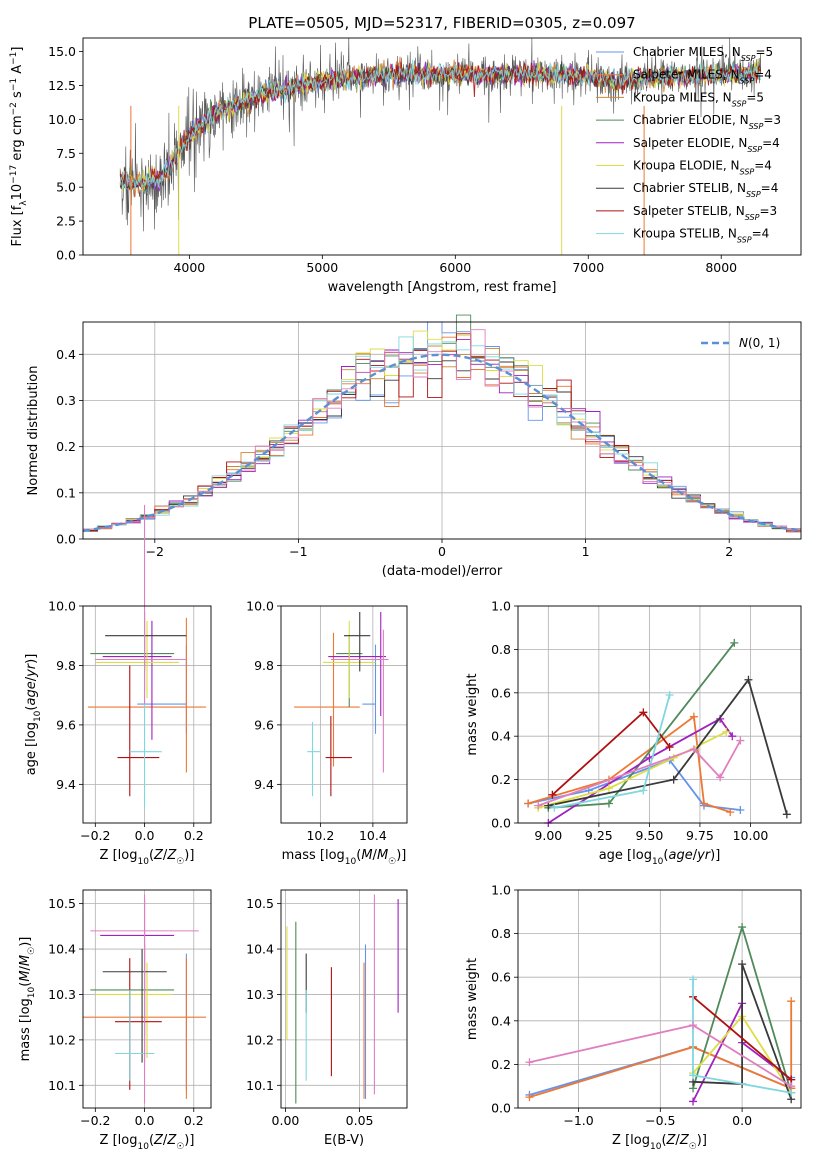  Describe the element at coordinates (501, 1064) in the screenshot. I see `mass_weight_vs_Z-ytick-label: 0.2` at that location.